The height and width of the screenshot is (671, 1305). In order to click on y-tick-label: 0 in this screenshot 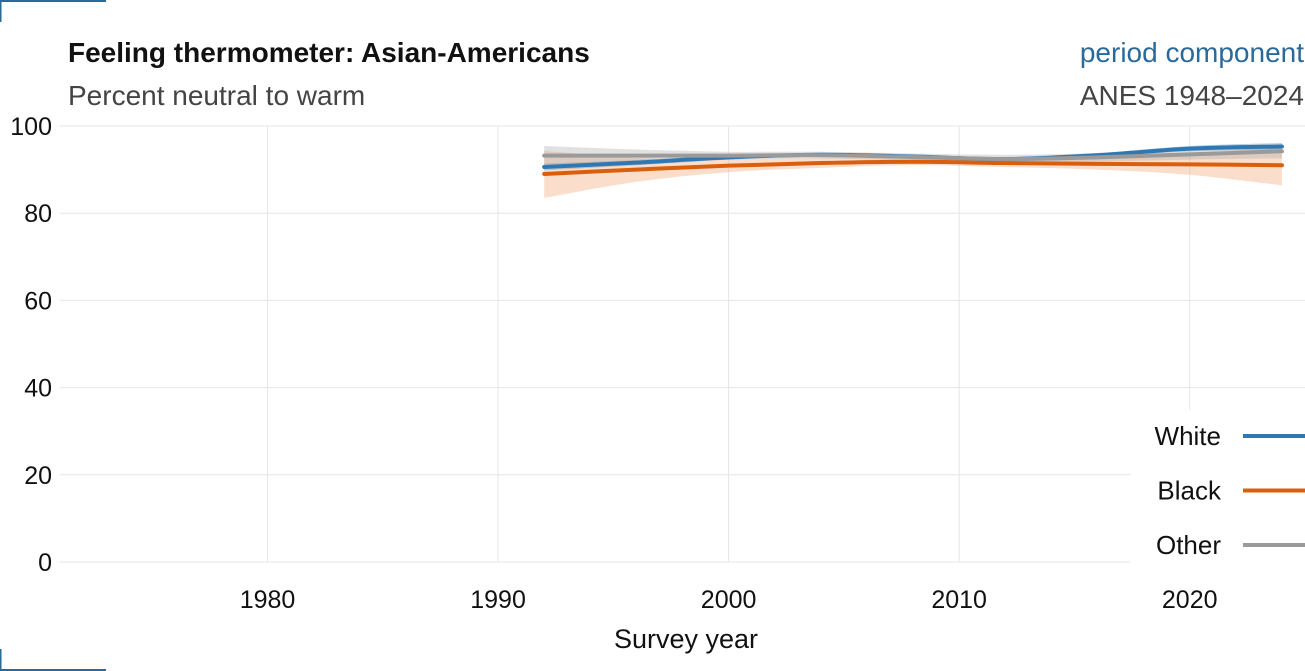, I will do `click(45, 563)`.